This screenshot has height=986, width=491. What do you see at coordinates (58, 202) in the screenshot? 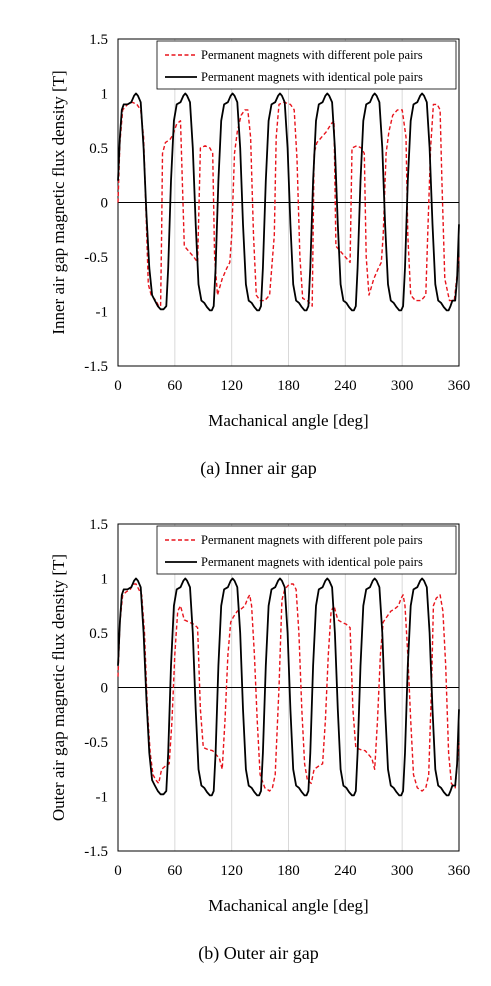
I see `y-axis-label: Inner air gap magnetic flux density [T]` at bounding box center [58, 202].